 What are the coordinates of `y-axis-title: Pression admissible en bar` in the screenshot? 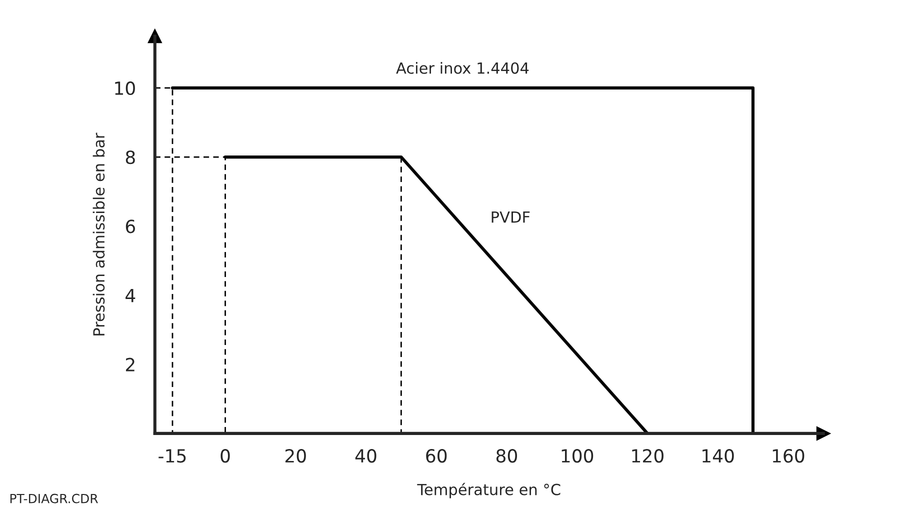 It's located at (98, 234).